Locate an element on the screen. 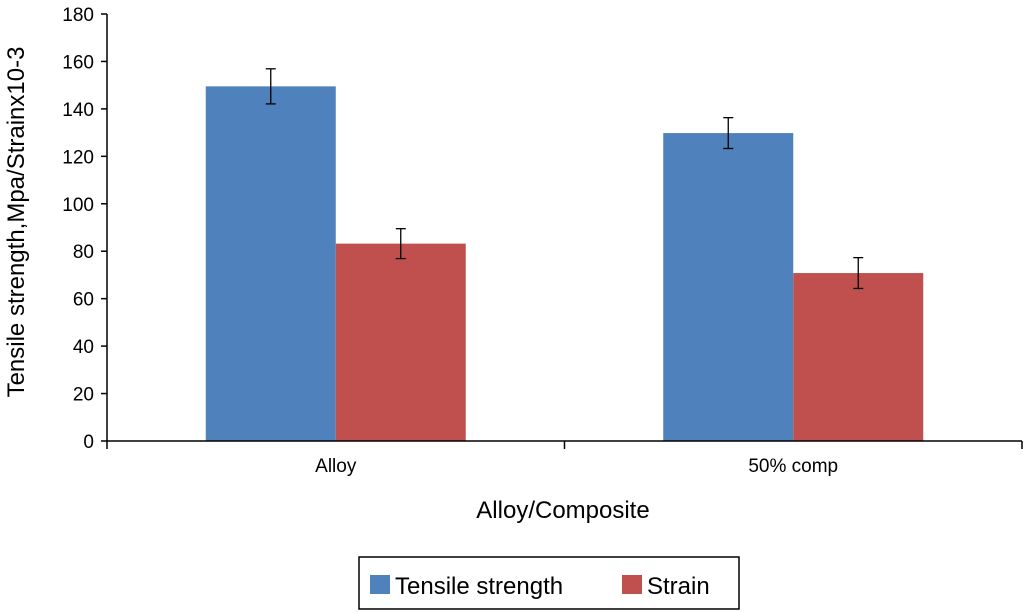 The image size is (1024, 612). legend-box is located at coordinates (549, 583).